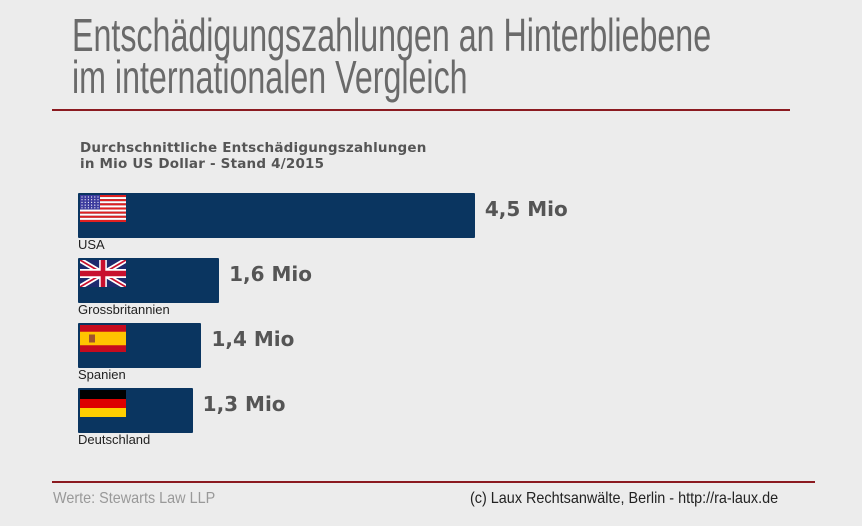 Image resolution: width=862 pixels, height=526 pixels. I want to click on category-label: Grossbritannien, so click(124, 309).